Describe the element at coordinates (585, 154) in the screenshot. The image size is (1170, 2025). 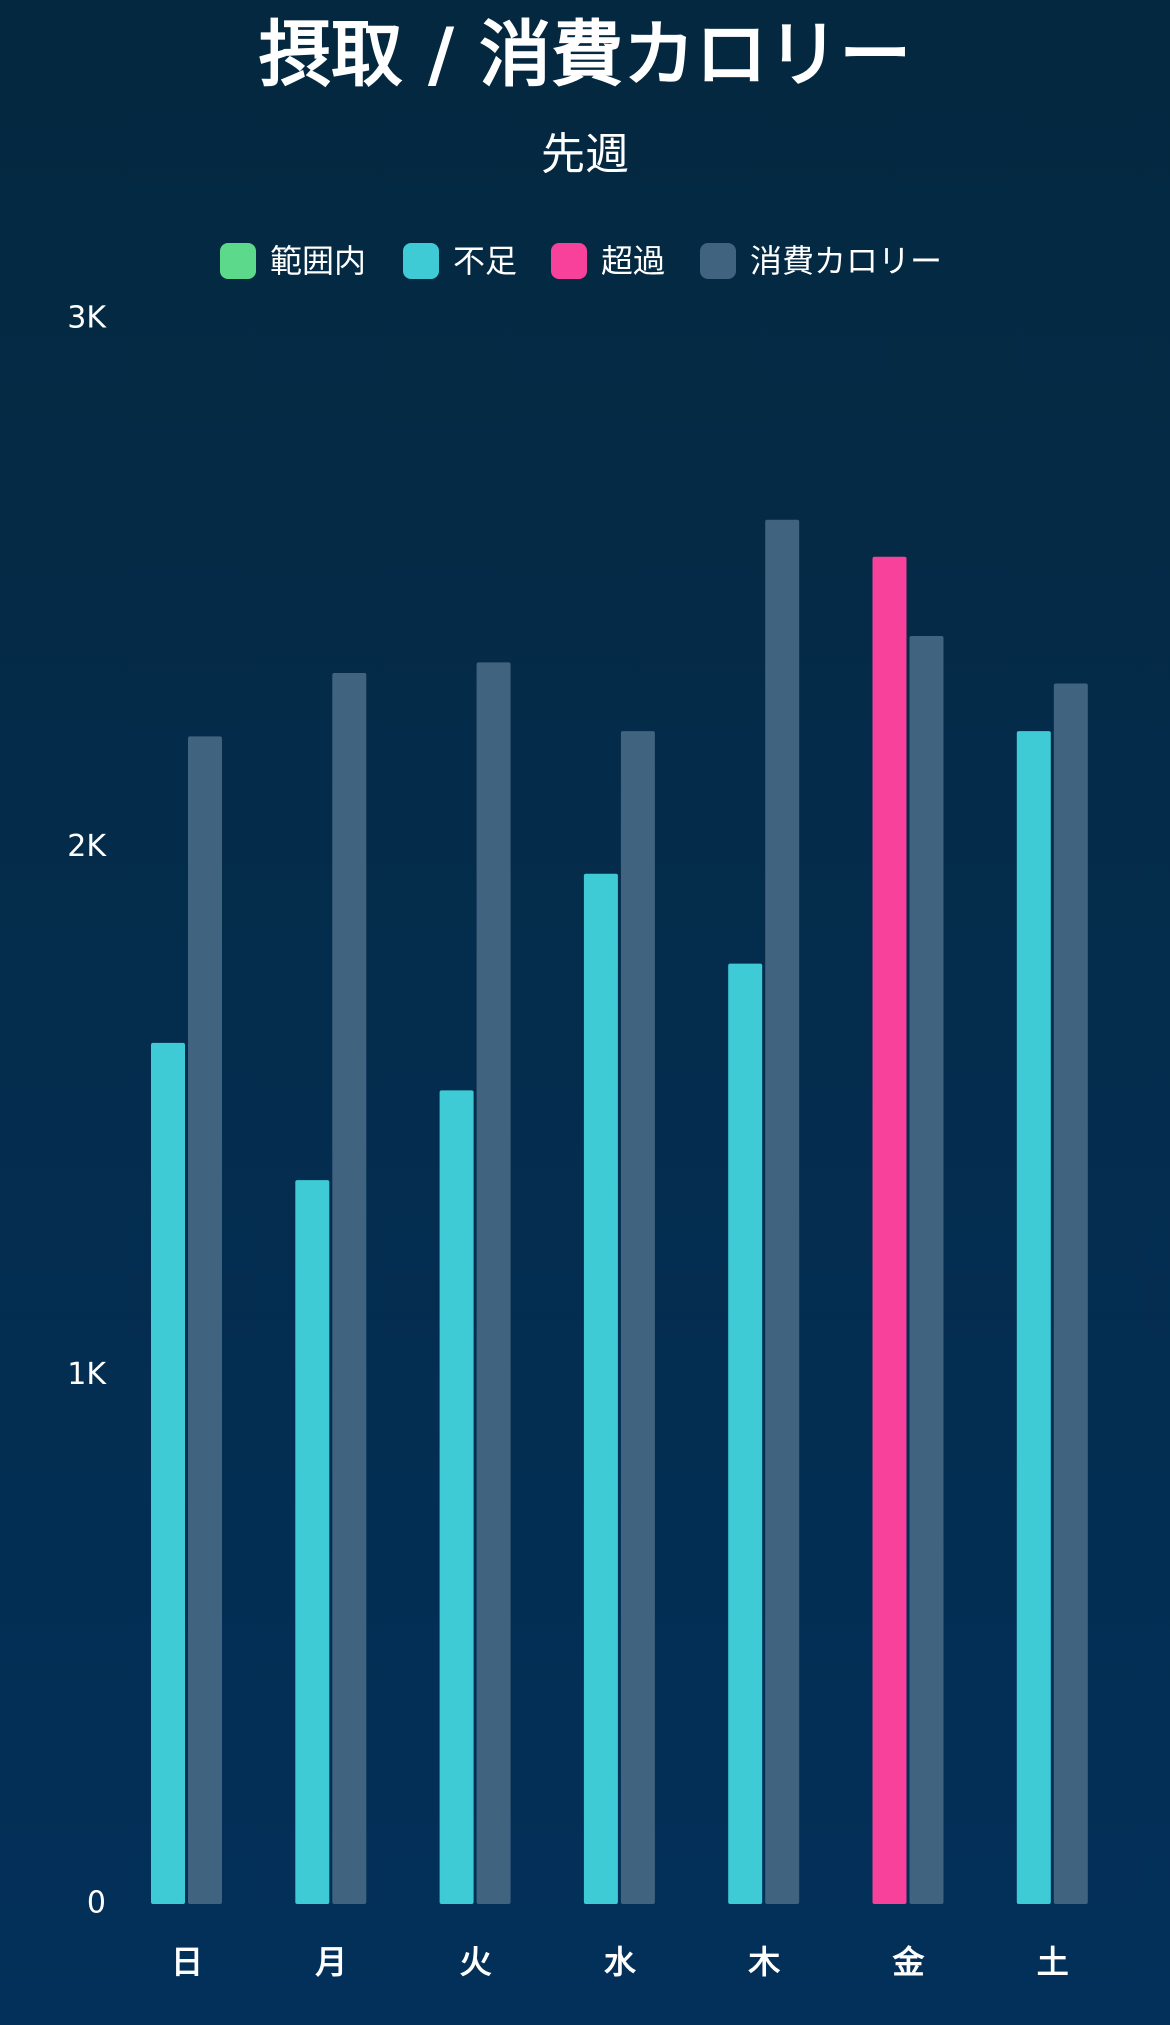
I see `chart-subtitle: 先週` at that location.